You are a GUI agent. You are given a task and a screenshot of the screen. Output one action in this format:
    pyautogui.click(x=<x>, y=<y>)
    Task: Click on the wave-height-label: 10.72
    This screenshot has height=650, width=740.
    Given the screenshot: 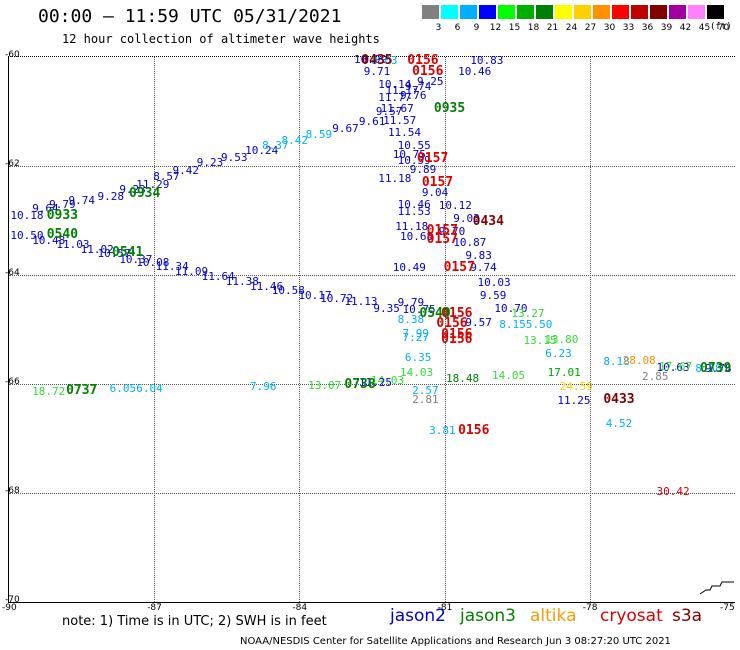 What is the action you would take?
    pyautogui.click(x=337, y=298)
    